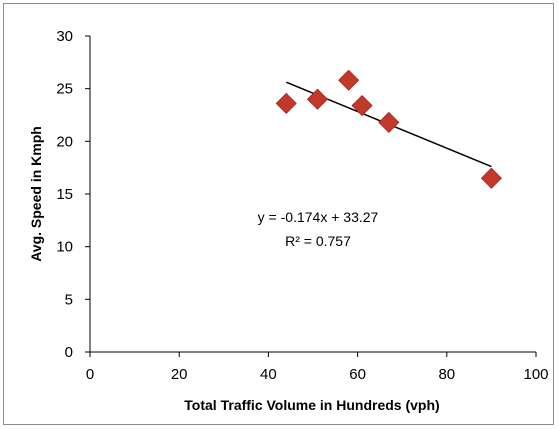 The image size is (559, 429). I want to click on x-ticks: 0 20 40 60 80 100, so click(317, 367).